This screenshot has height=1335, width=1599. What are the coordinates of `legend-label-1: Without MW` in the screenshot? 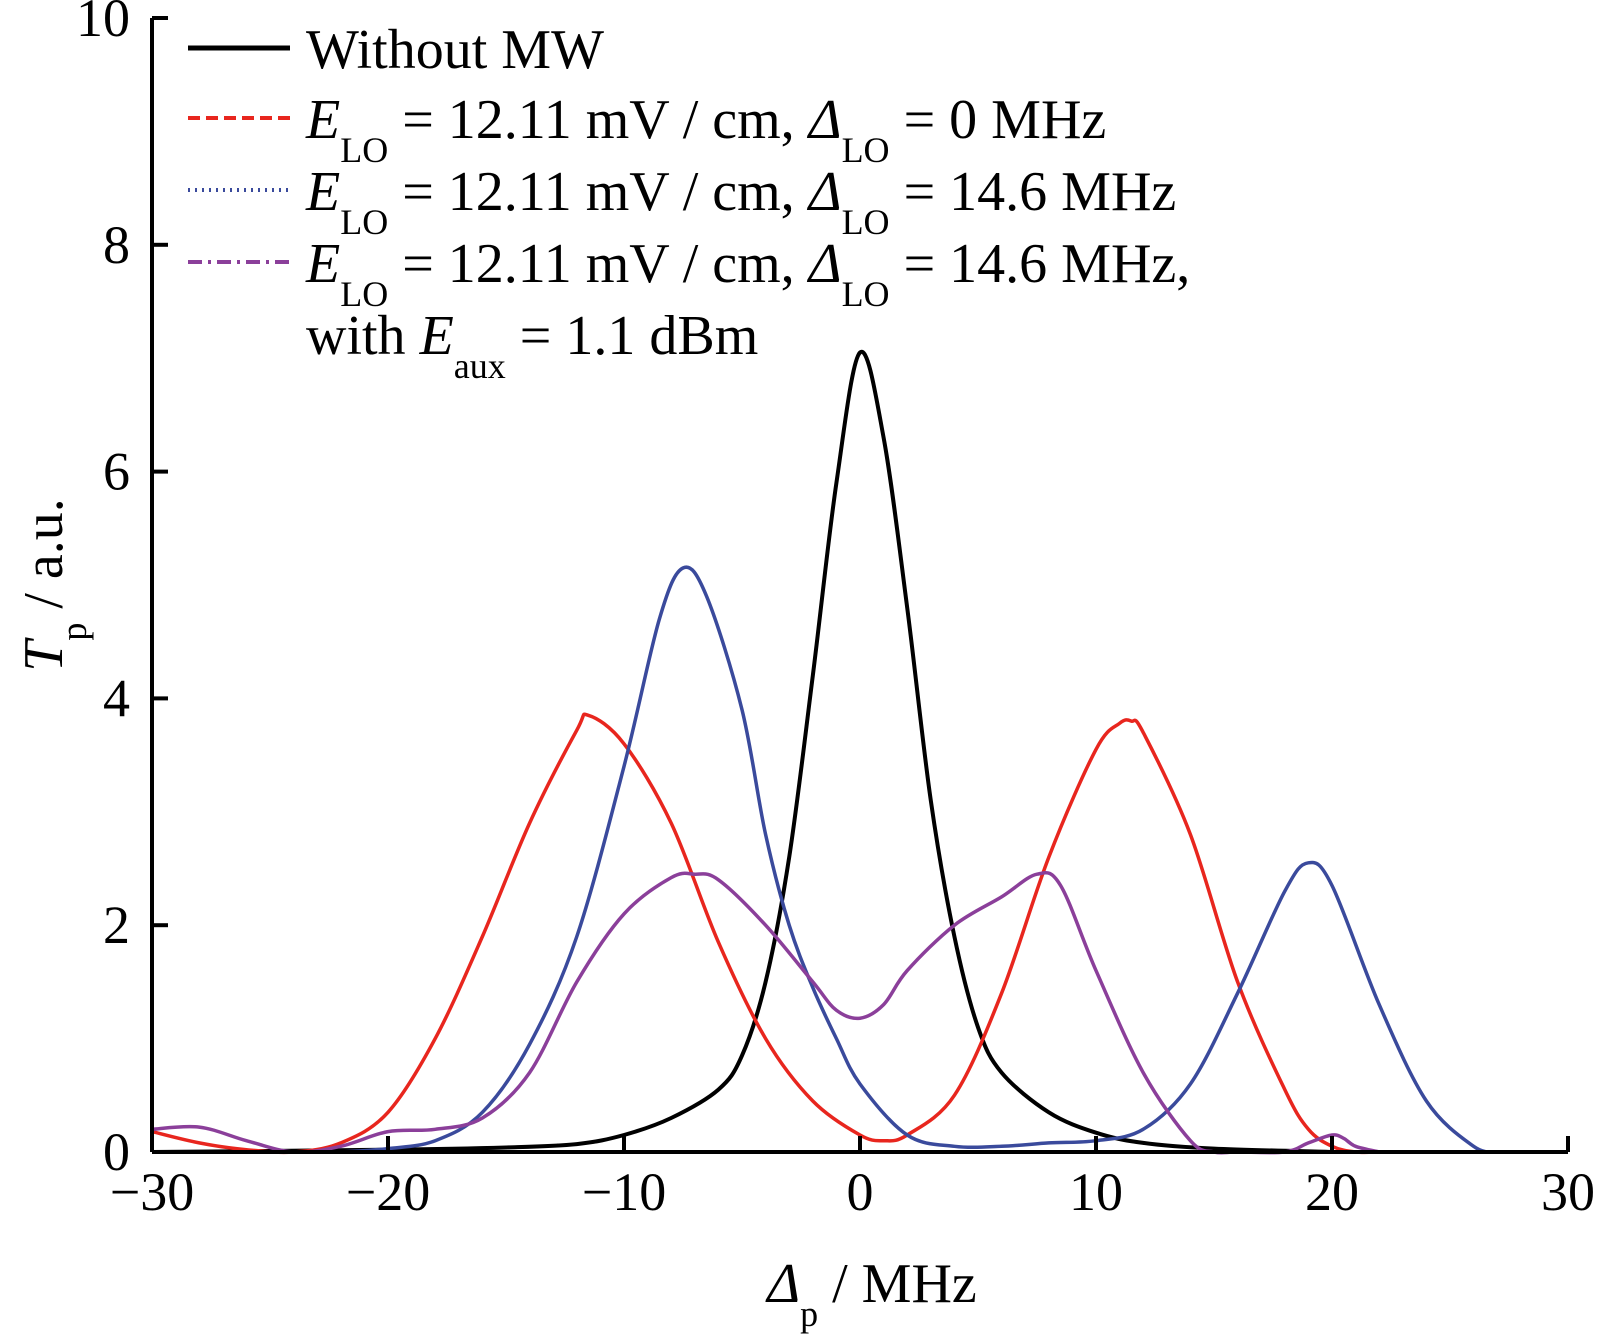 It's located at (455, 50).